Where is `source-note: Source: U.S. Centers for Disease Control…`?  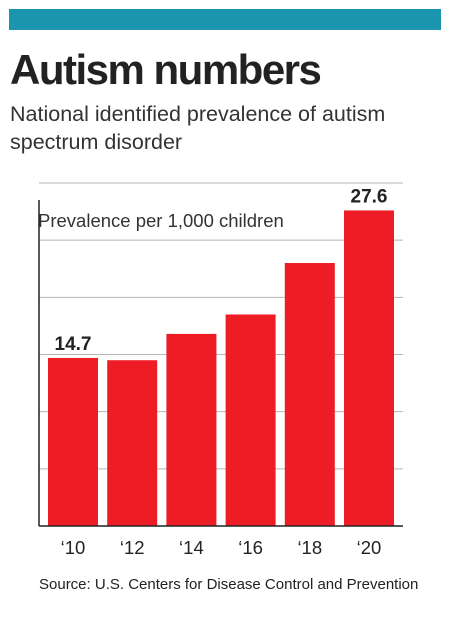 source-note: Source: U.S. Centers for Disease Control… is located at coordinates (229, 584).